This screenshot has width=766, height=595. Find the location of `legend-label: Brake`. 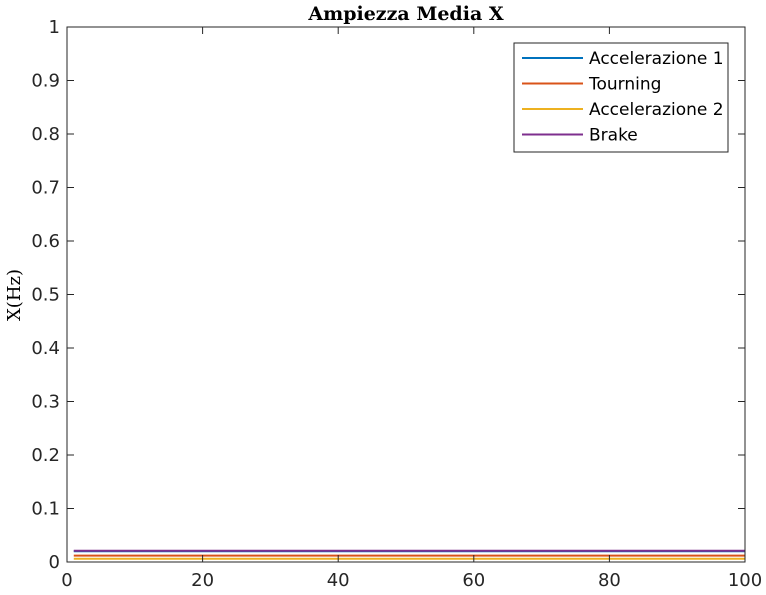

legend-label: Brake is located at coordinates (613, 136).